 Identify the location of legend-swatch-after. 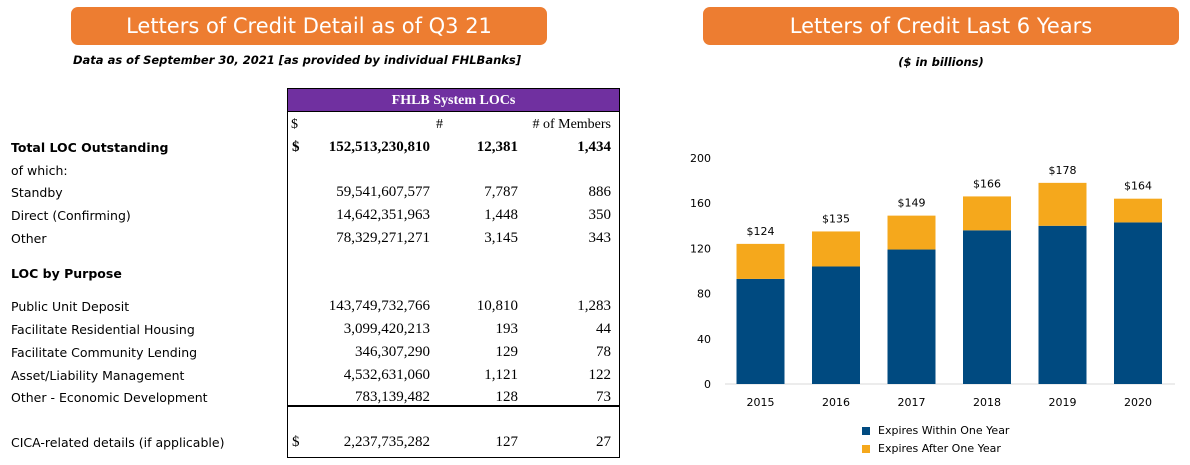
(866, 449).